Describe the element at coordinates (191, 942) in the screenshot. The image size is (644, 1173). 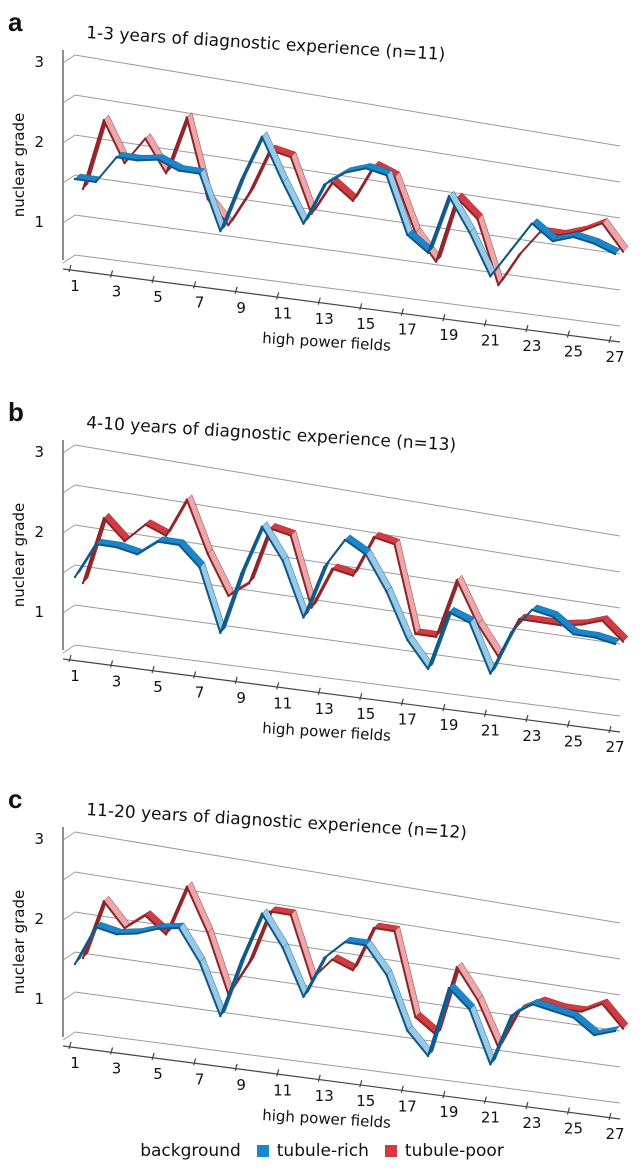
I see `ribbon-segment-tubule-rich` at that location.